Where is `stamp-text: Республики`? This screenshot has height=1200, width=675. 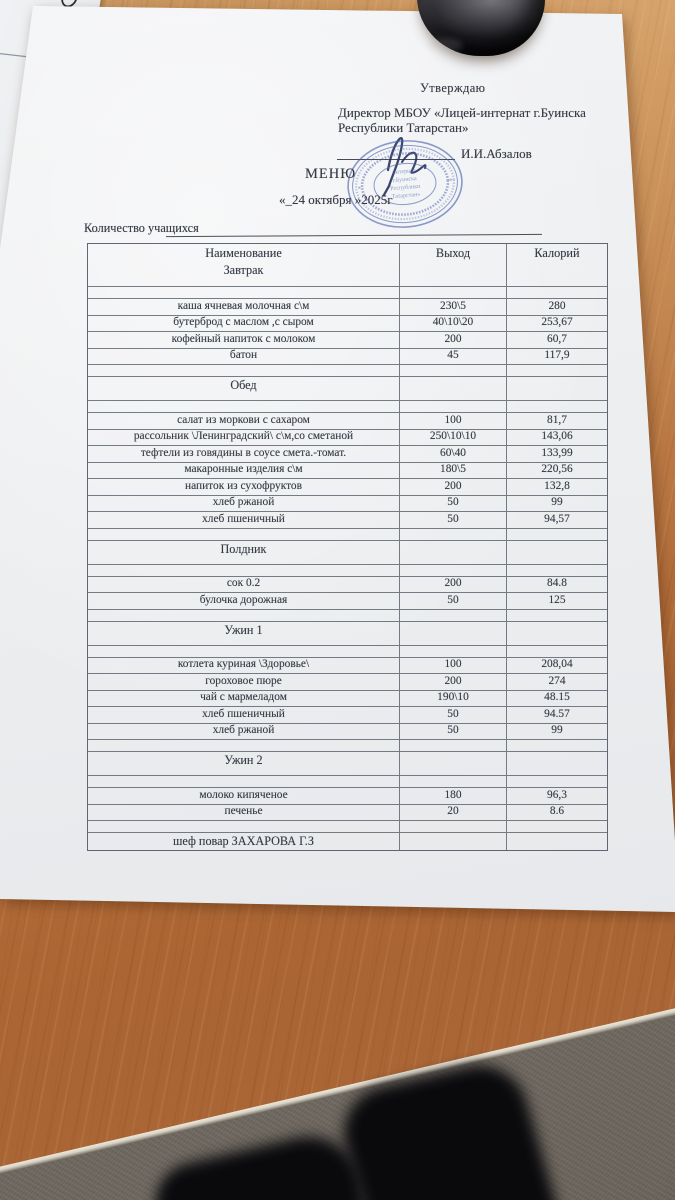 stamp-text: Республики is located at coordinates (405, 188).